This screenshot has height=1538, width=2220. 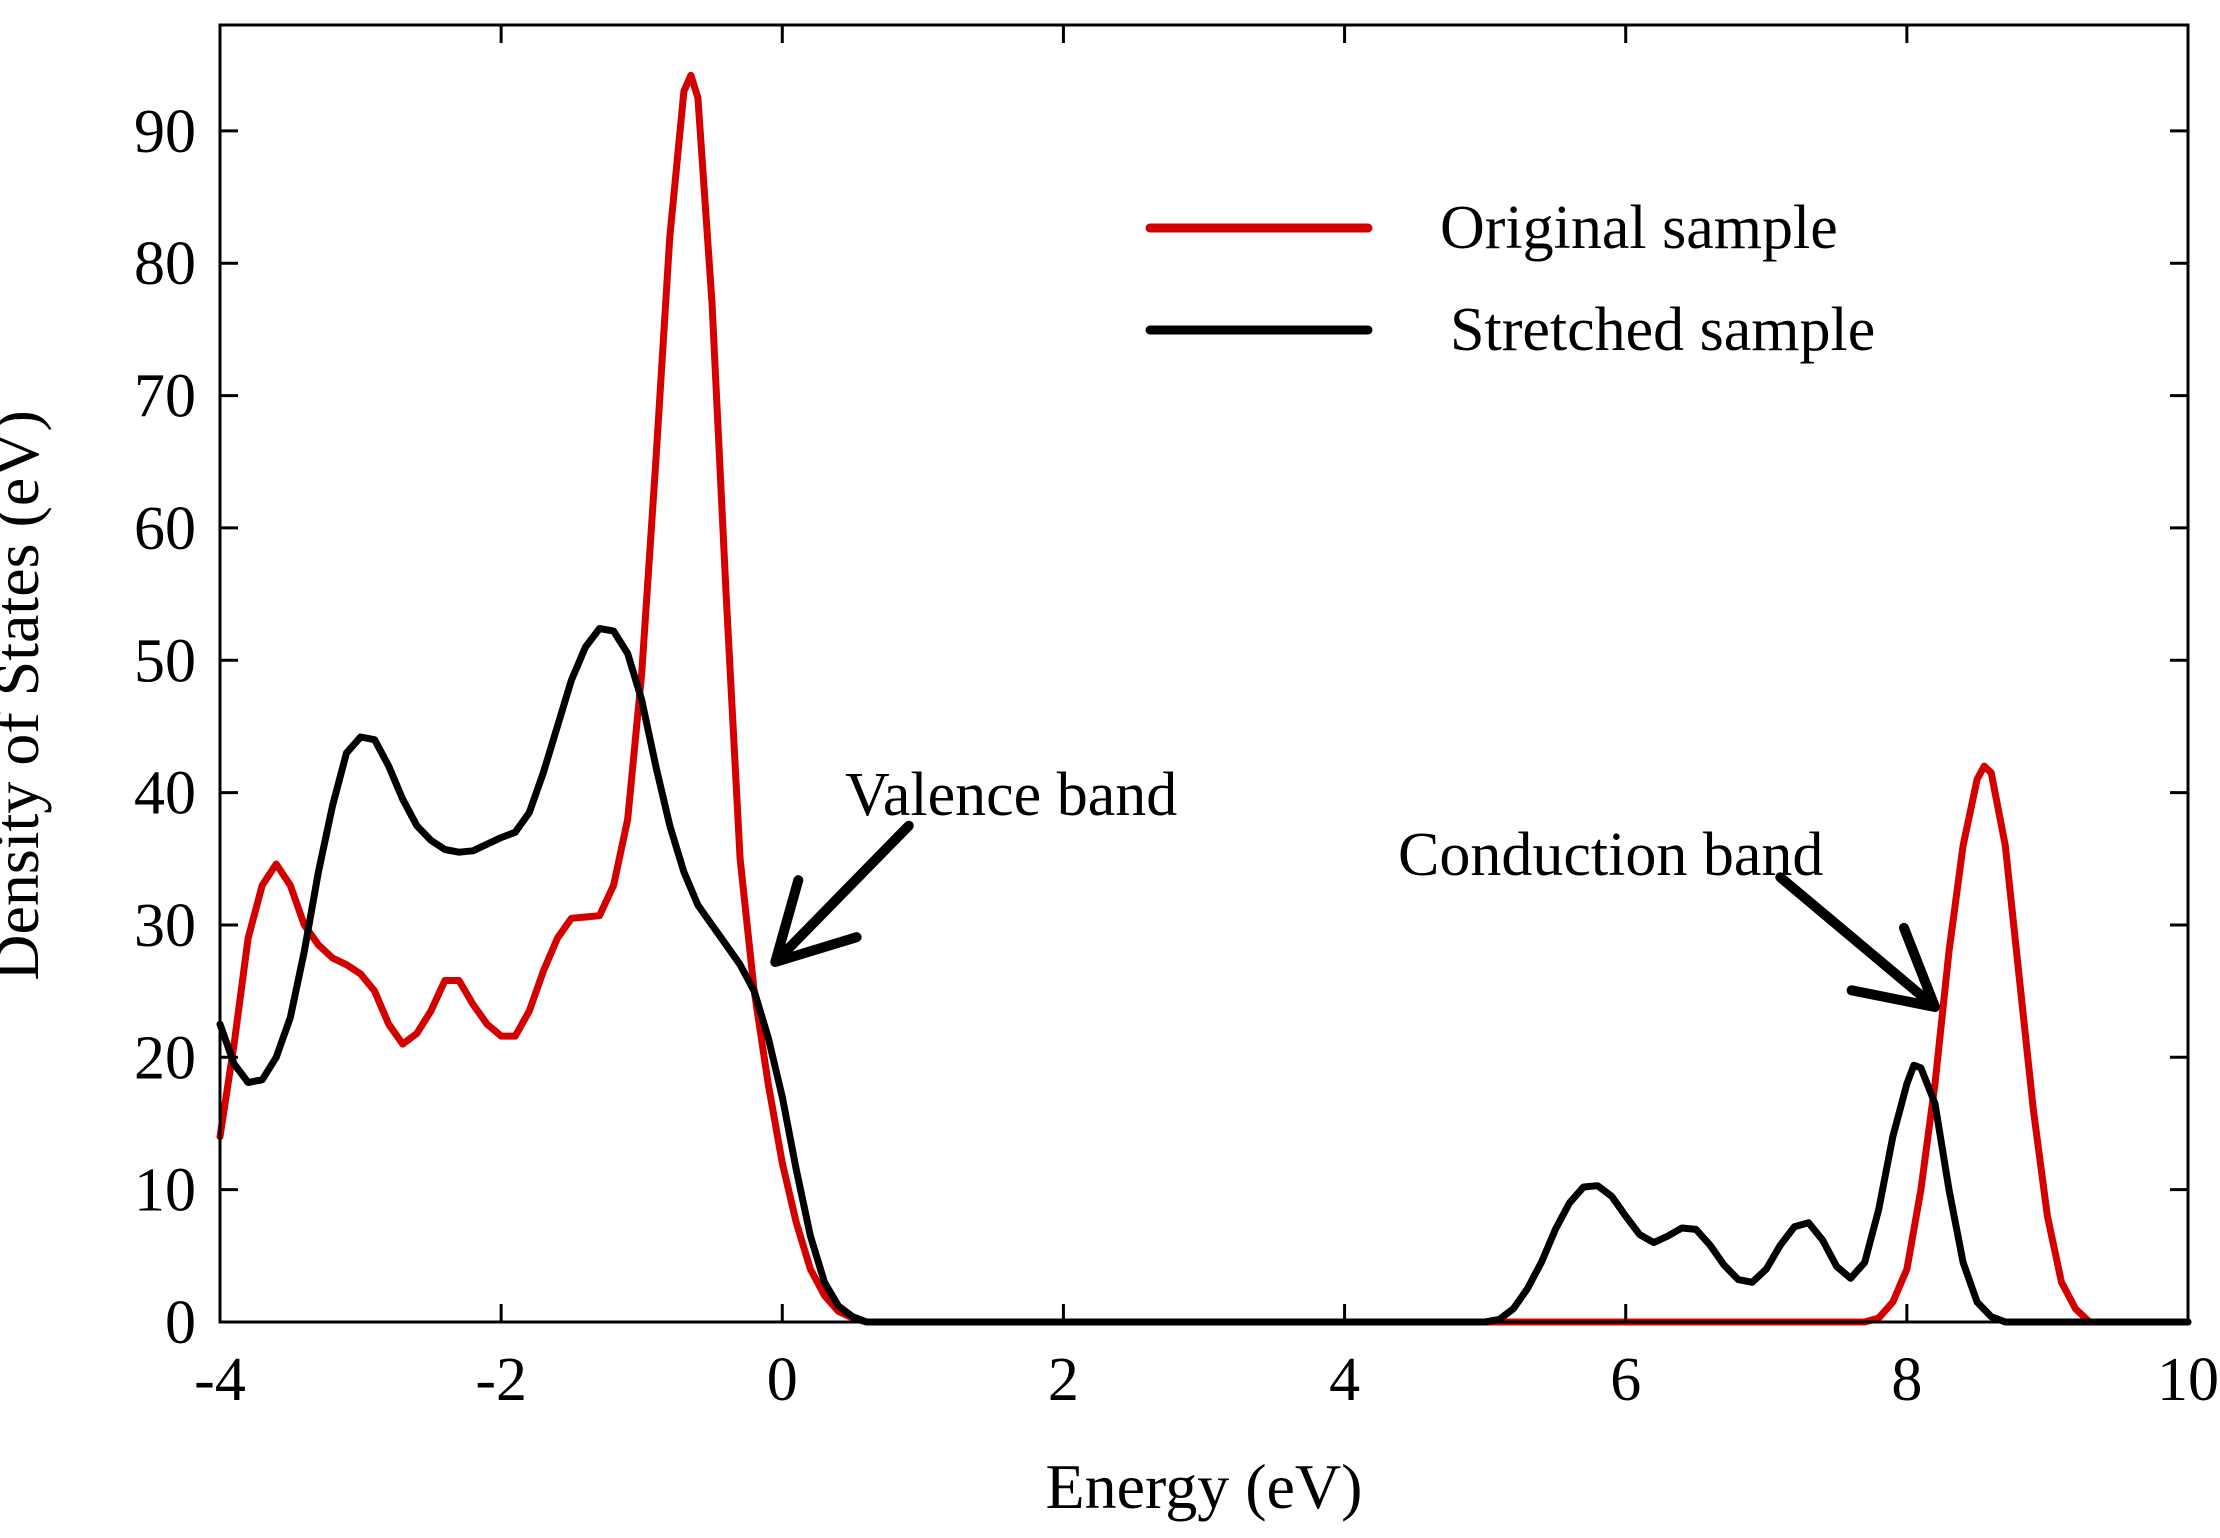 I want to click on y-tick-label: 80, so click(x=165, y=264).